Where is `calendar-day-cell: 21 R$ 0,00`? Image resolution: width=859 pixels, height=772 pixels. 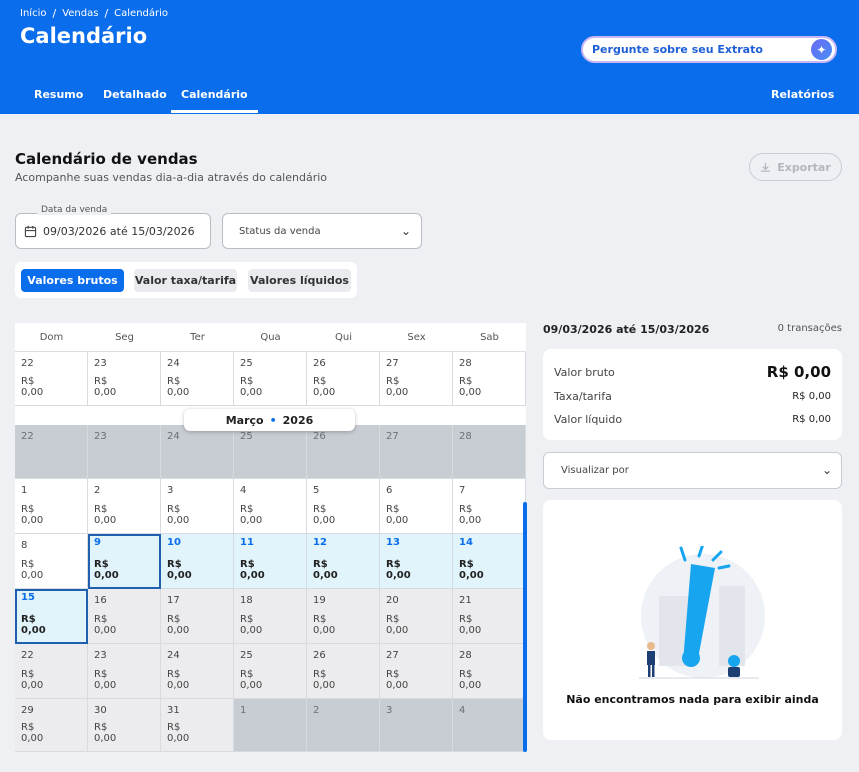 calendar-day-cell: 21 R$ 0,00 is located at coordinates (489, 616).